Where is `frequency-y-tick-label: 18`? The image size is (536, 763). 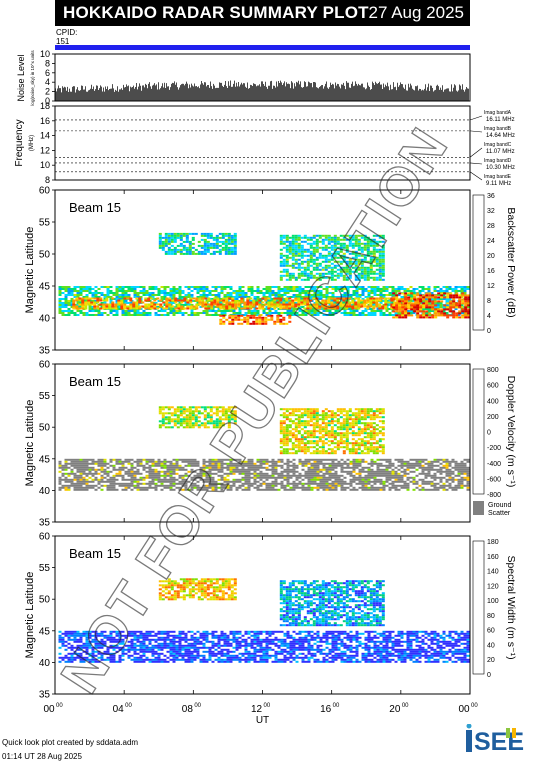
frequency-y-tick-label: 18 is located at coordinates (45, 106).